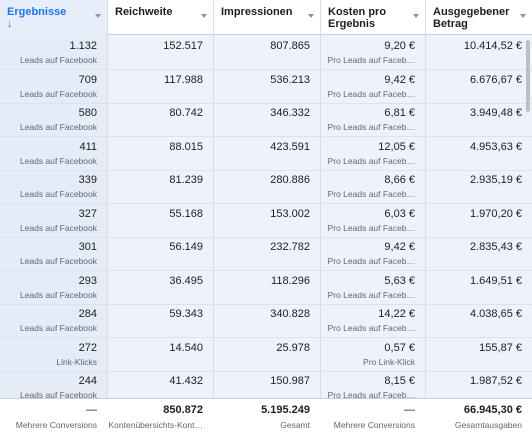  What do you see at coordinates (186, 113) in the screenshot?
I see `cell-value: 80.742` at bounding box center [186, 113].